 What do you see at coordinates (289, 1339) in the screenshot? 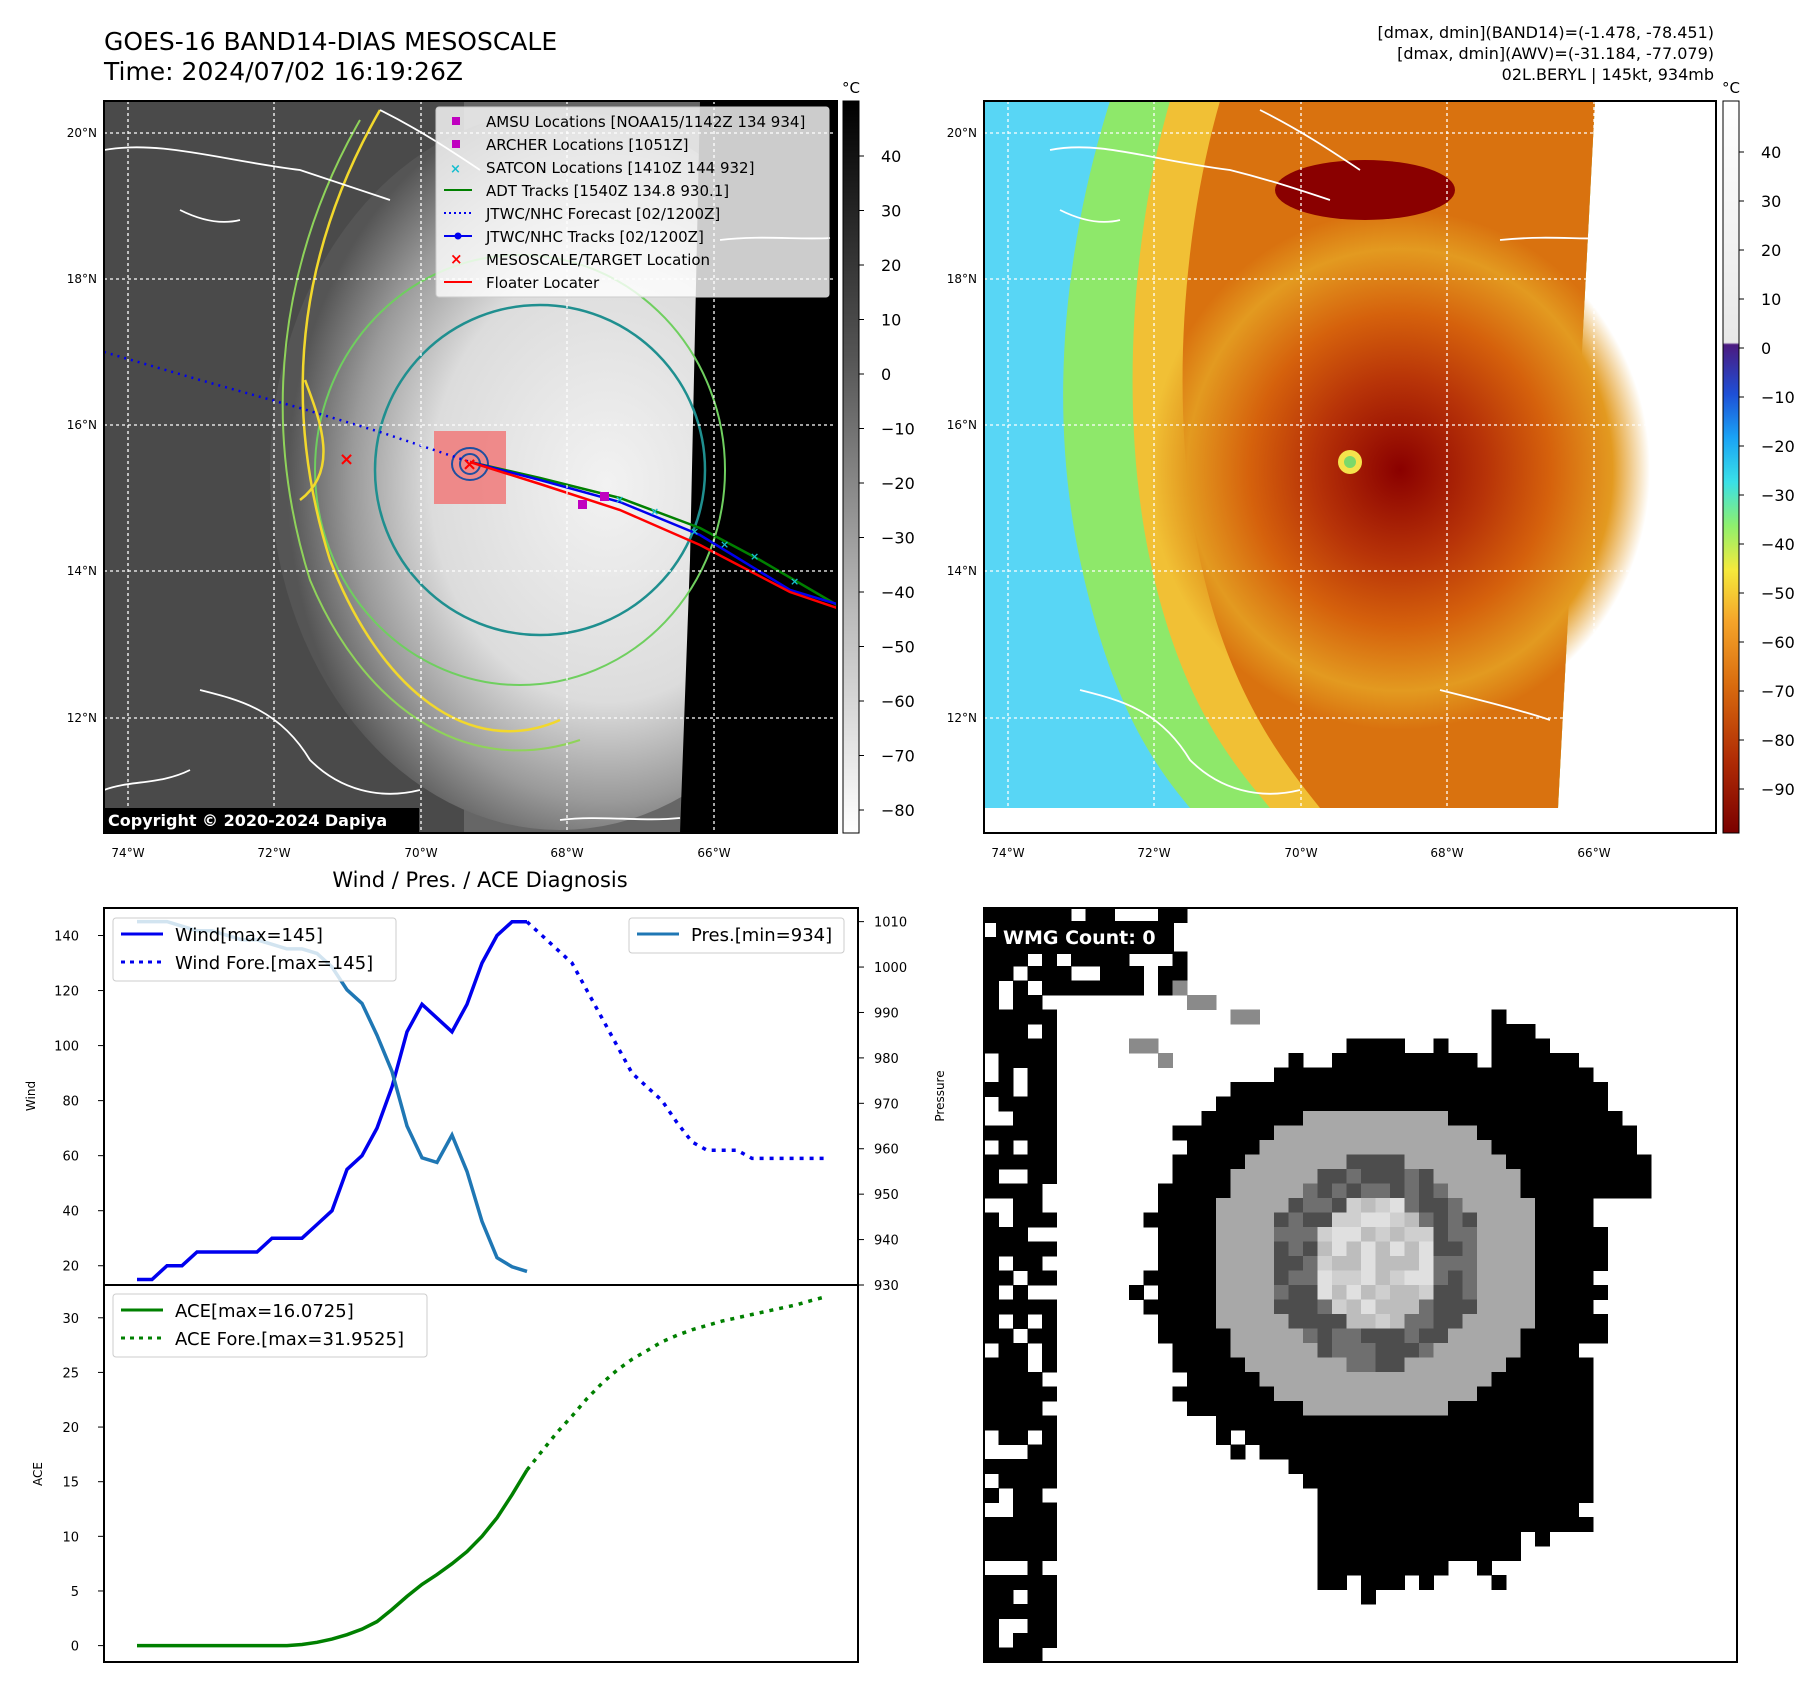
I see `legend-ace-forecast: ACE Fore.[max=31.9525]` at bounding box center [289, 1339].